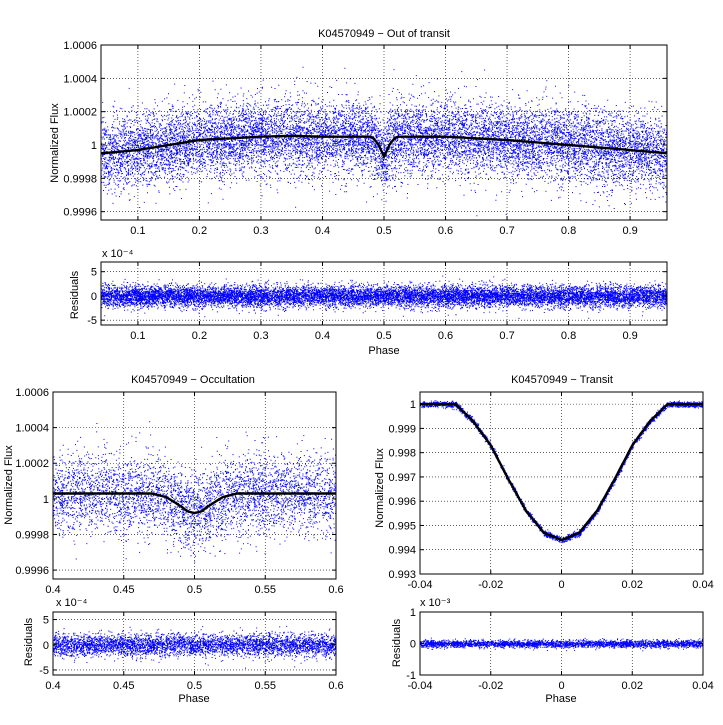 The image size is (723, 725). I want to click on model-line-tr, so click(561, 472).